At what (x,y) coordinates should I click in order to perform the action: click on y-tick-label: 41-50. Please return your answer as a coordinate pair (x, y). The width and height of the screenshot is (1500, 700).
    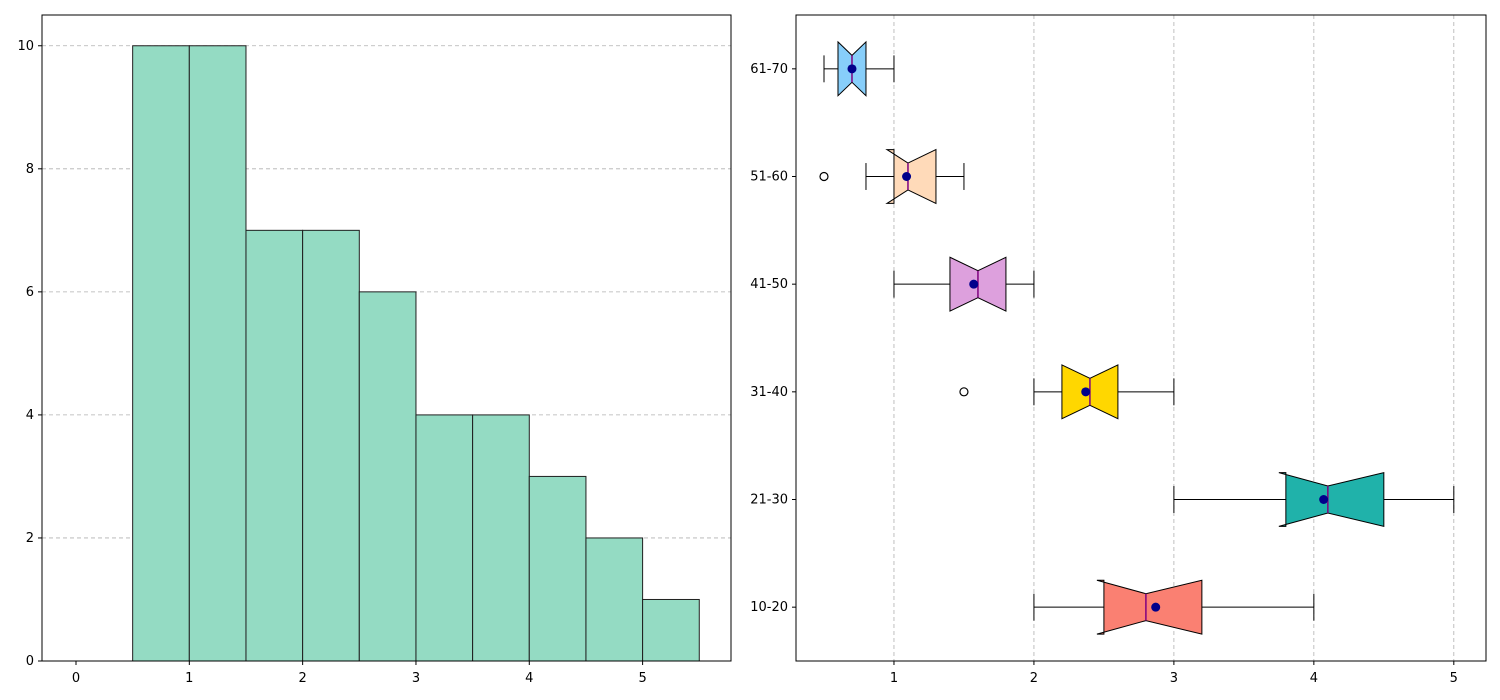
    Looking at the image, I should click on (769, 284).